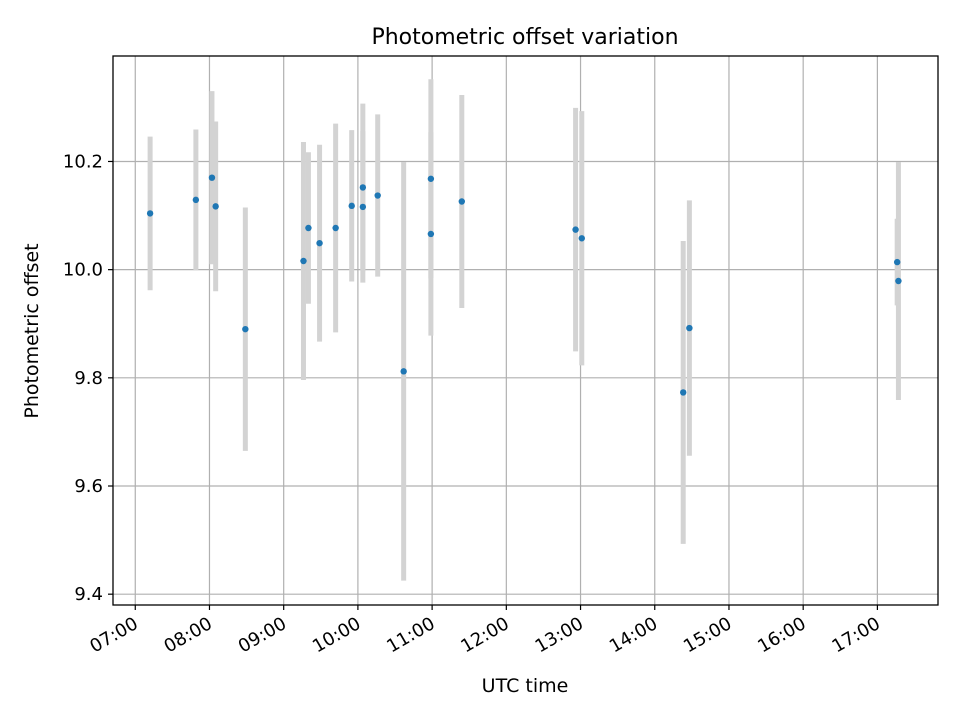 The image size is (960, 720). Describe the element at coordinates (83, 161) in the screenshot. I see `y-tick-label: 10.2` at that location.